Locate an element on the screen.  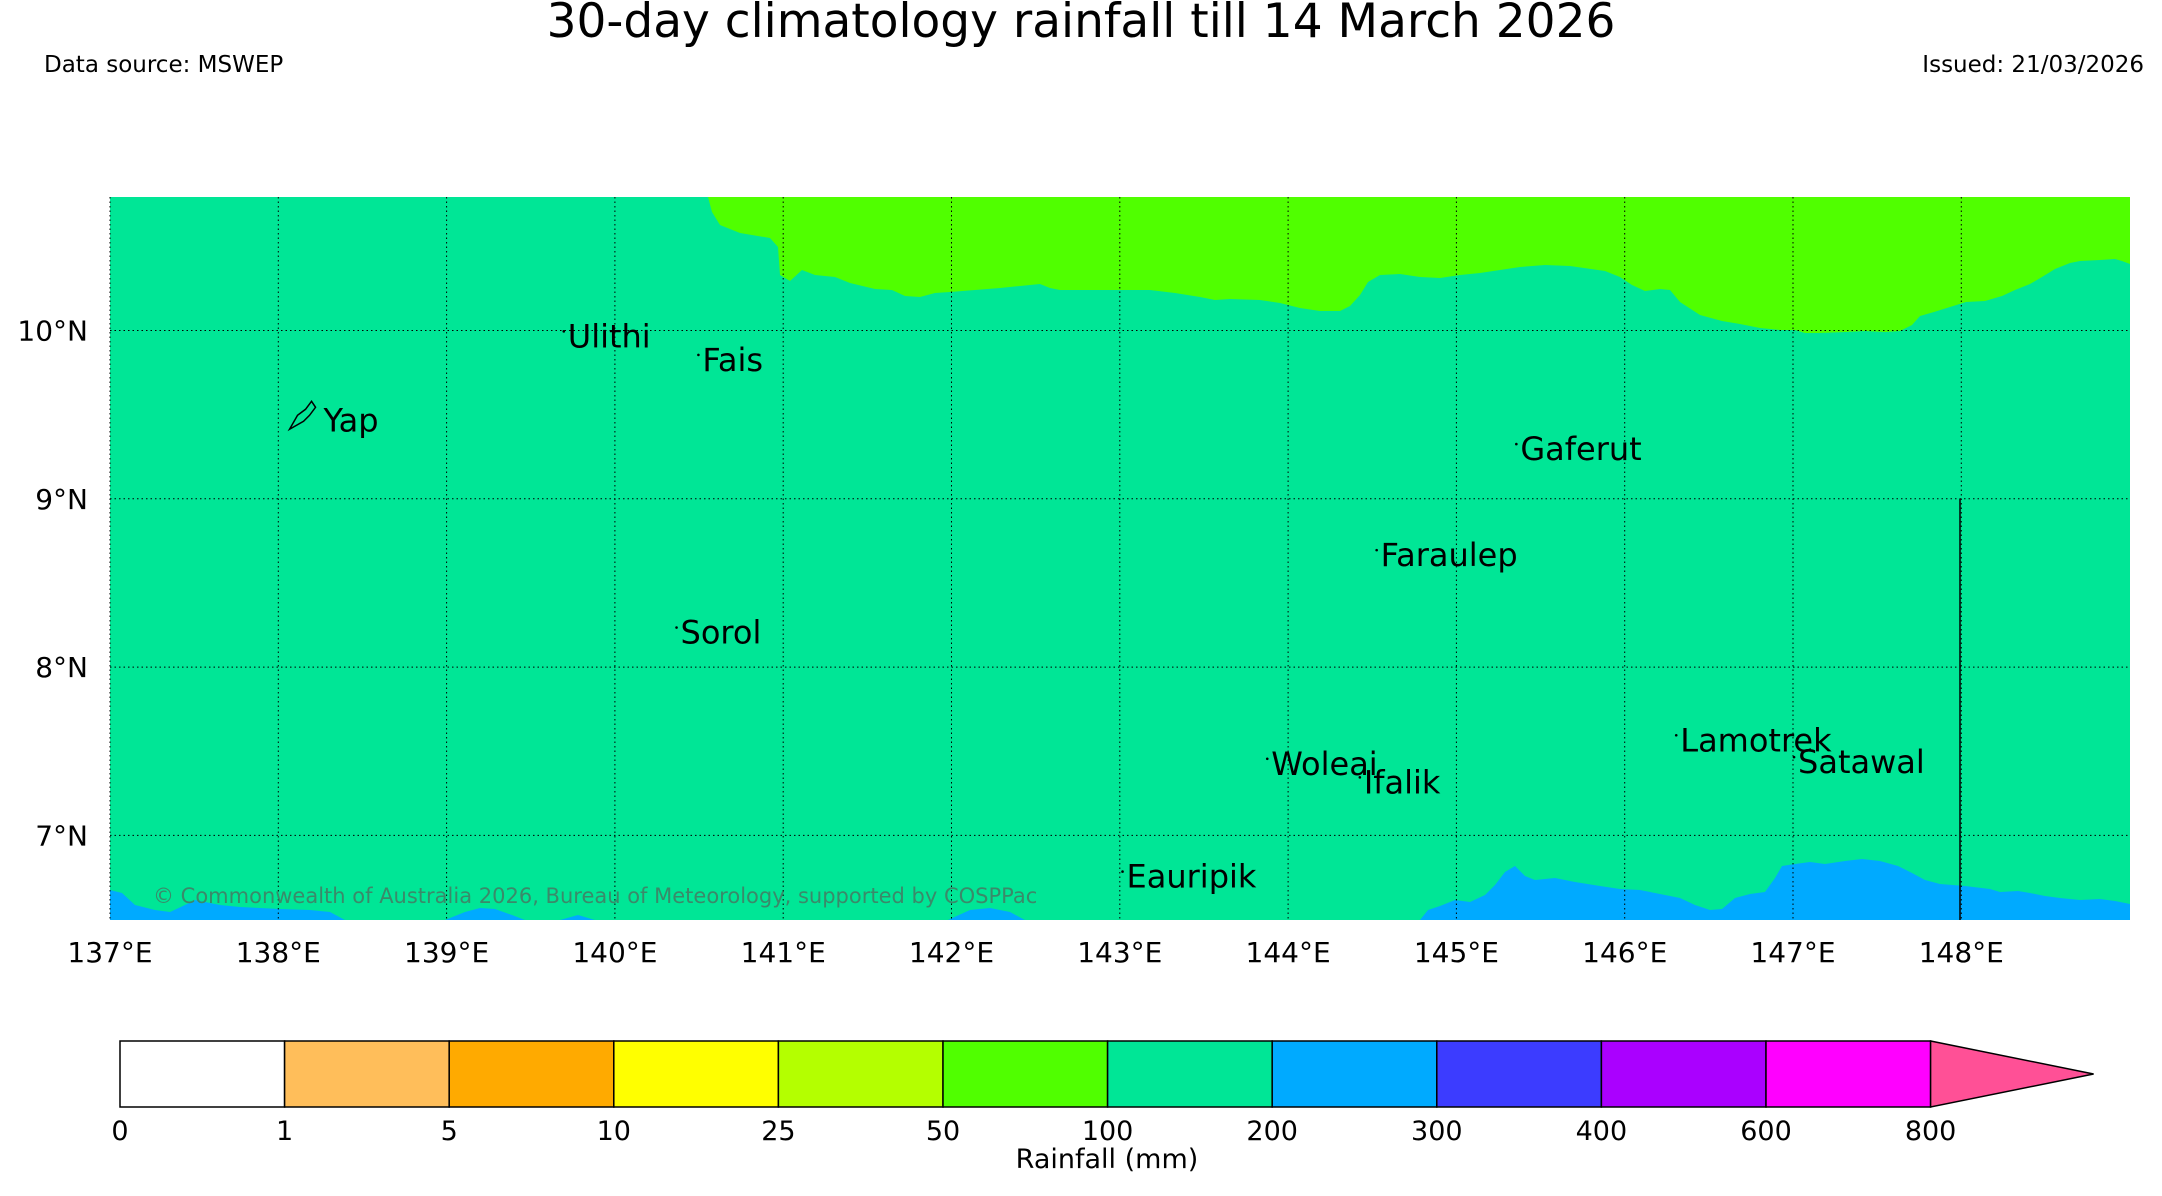
lon-tick-label: 140°E is located at coordinates (614, 952).